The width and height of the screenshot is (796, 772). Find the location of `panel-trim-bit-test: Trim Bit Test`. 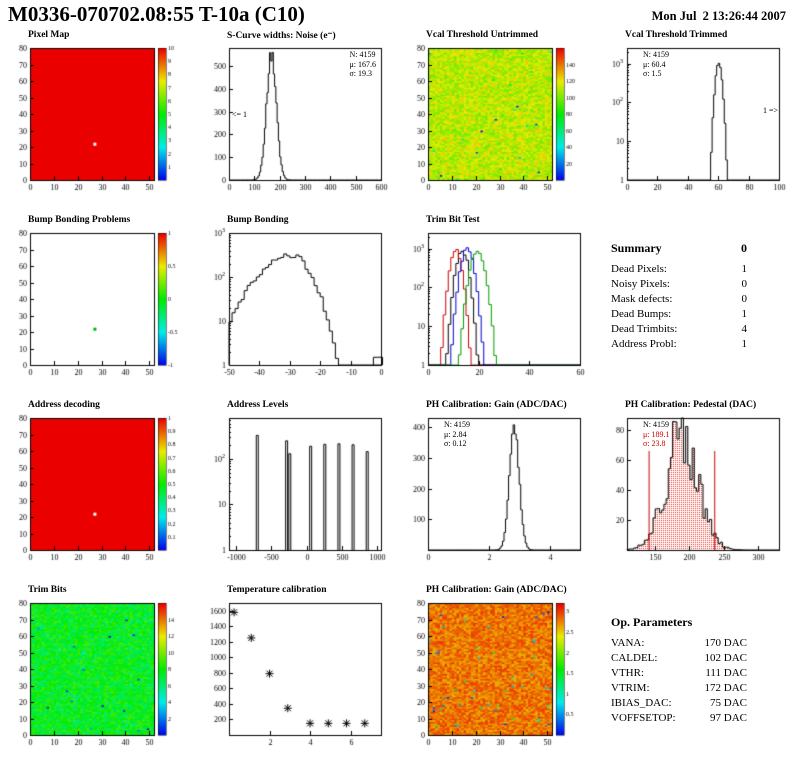

panel-trim-bit-test: Trim Bit Test is located at coordinates (497, 307).